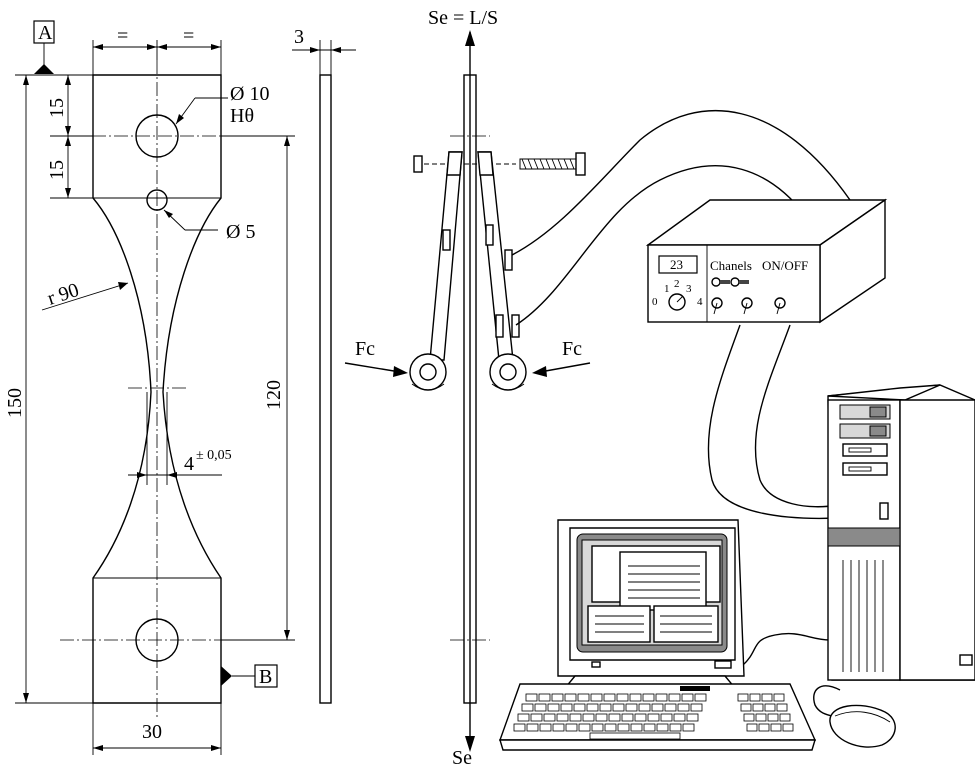  What do you see at coordinates (152, 732) in the screenshot?
I see `width-label: 30` at bounding box center [152, 732].